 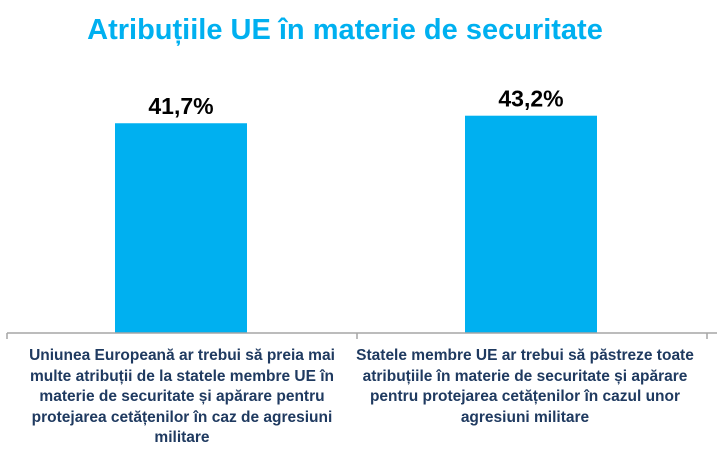 What do you see at coordinates (345, 30) in the screenshot?
I see `chart-title: Atribuțiile UE în materie de securitate` at bounding box center [345, 30].